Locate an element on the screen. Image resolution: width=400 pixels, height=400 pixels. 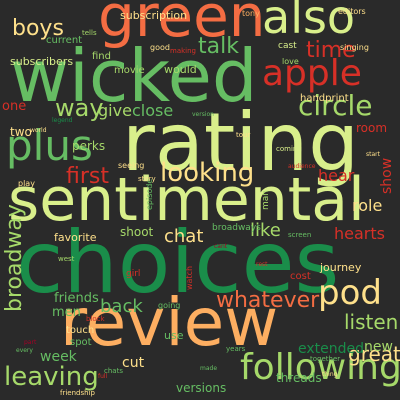
word-first: first is located at coordinates (87, 176).